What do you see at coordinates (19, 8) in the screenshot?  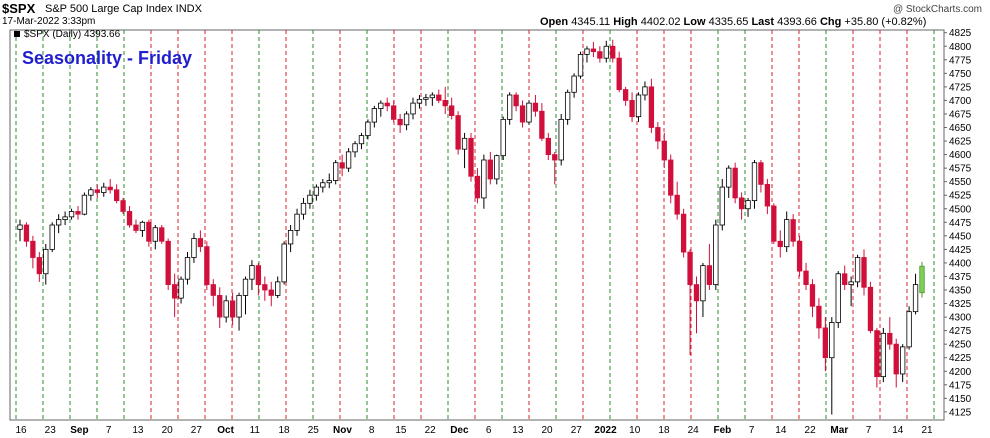 I see `symbol: $SPX` at bounding box center [19, 8].